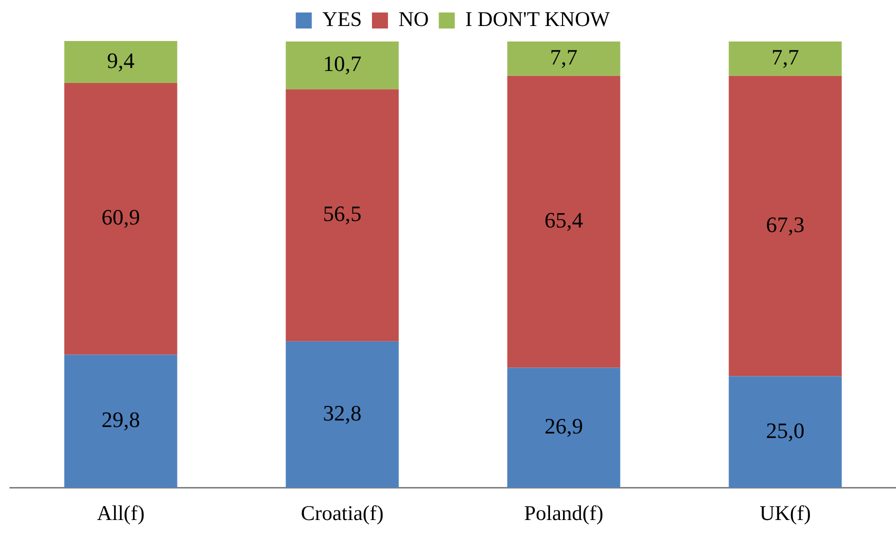 The image size is (896, 545). I want to click on data-label: 25,0, so click(785, 430).